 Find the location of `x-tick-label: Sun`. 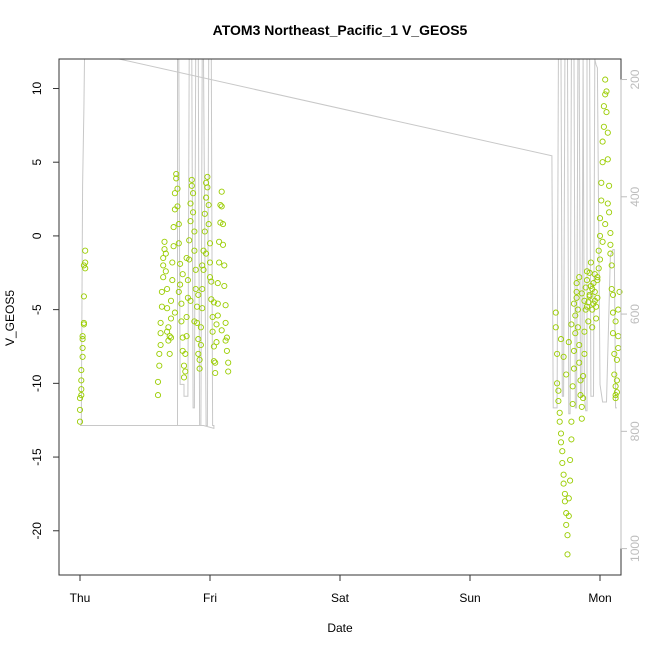

x-tick-label: Sun is located at coordinates (469, 598).